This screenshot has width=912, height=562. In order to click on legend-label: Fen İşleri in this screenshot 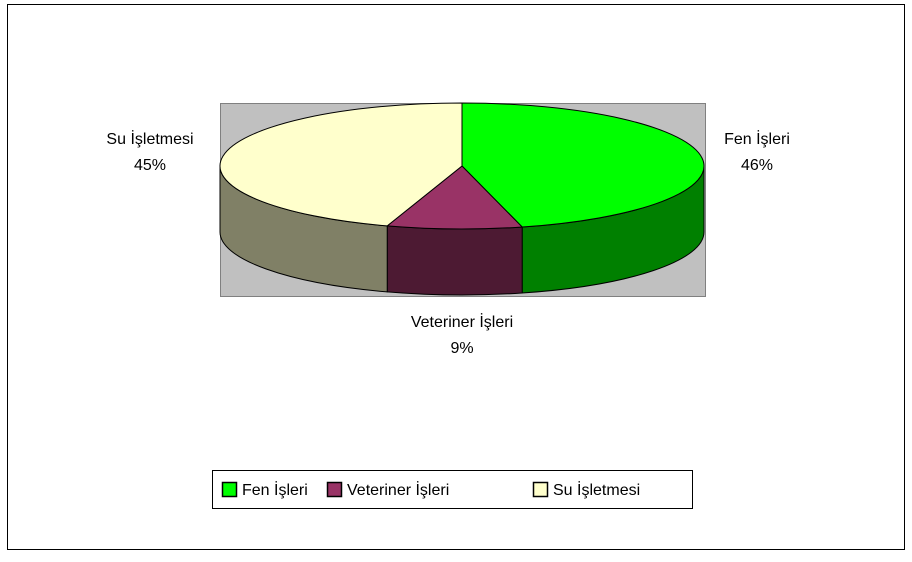, I will do `click(275, 489)`.